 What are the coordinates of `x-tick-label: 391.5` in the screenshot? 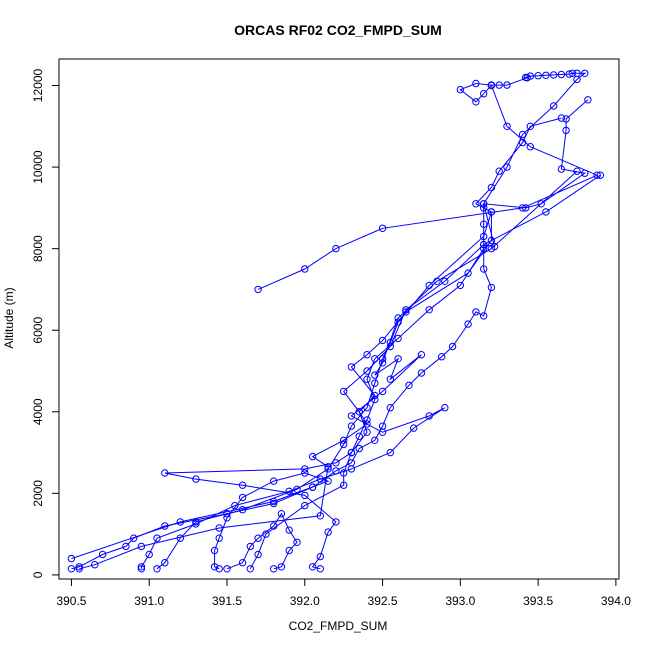 It's located at (227, 601).